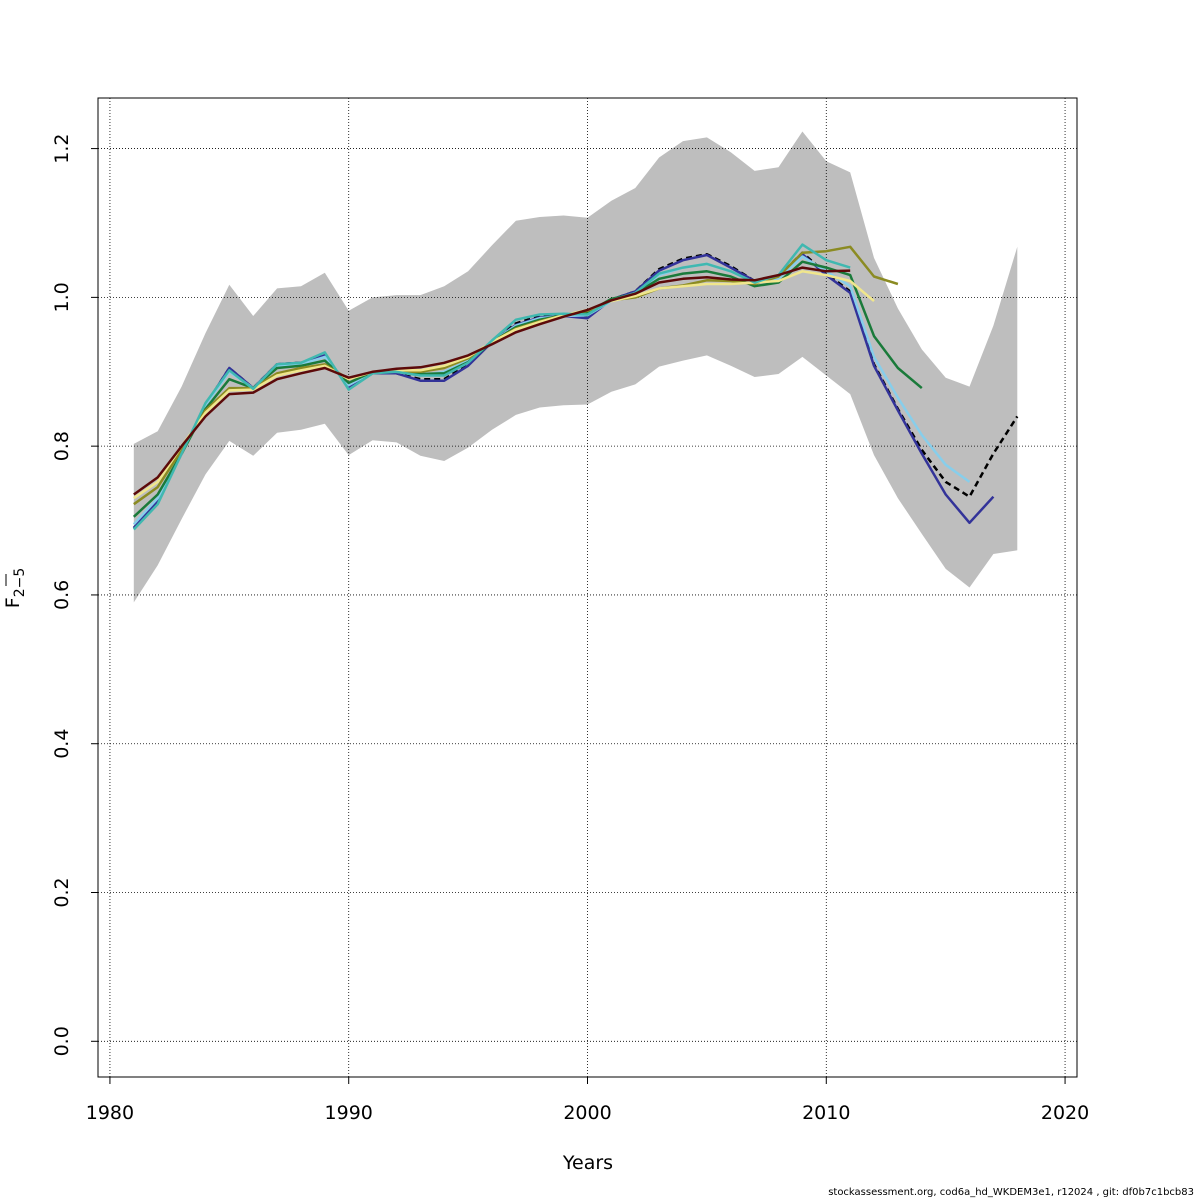 The width and height of the screenshot is (1200, 1200). What do you see at coordinates (62, 1041) in the screenshot?
I see `y-tick-label: 0.0` at bounding box center [62, 1041].